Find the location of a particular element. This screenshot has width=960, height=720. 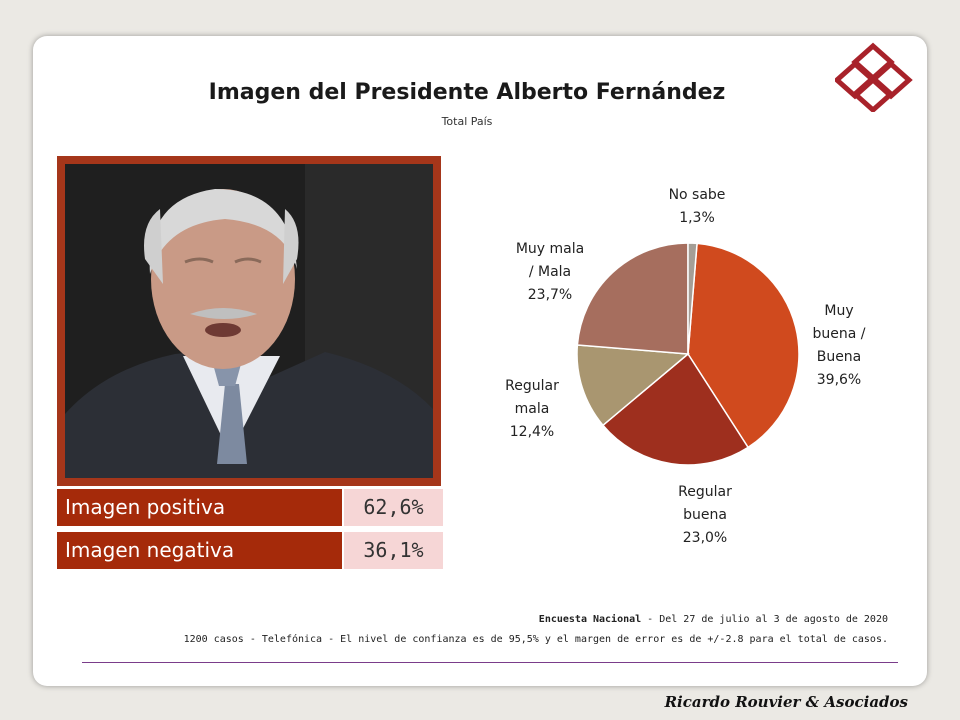

stat-row-negative: Imagen negativa 36,1% is located at coordinates (250, 550).